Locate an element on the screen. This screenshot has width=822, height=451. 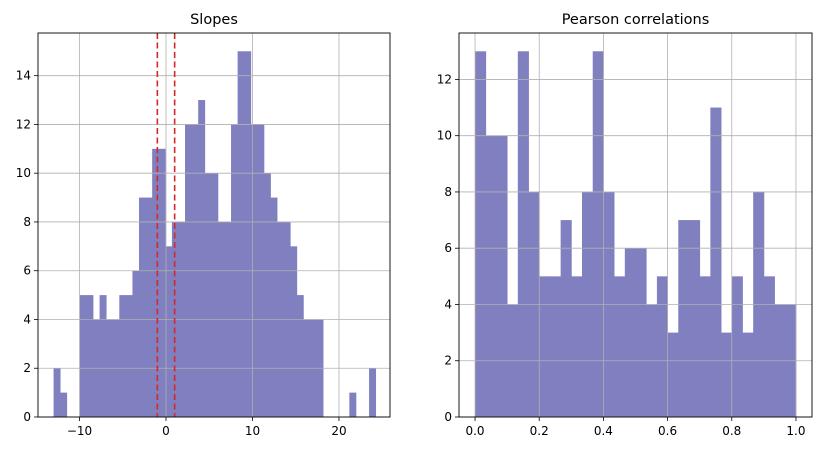
x-tick-label: 0.2 is located at coordinates (539, 431).